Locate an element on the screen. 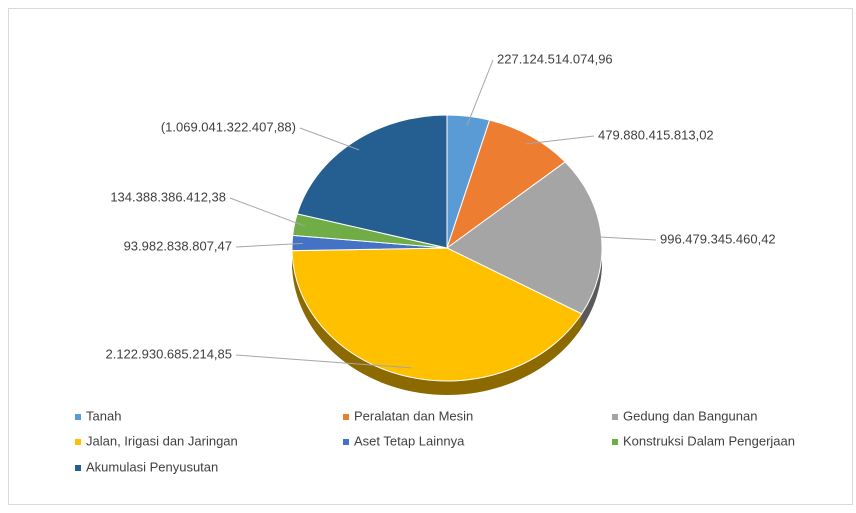 The image size is (856, 513). data-label: 996.479.345.460,42 is located at coordinates (718, 238).